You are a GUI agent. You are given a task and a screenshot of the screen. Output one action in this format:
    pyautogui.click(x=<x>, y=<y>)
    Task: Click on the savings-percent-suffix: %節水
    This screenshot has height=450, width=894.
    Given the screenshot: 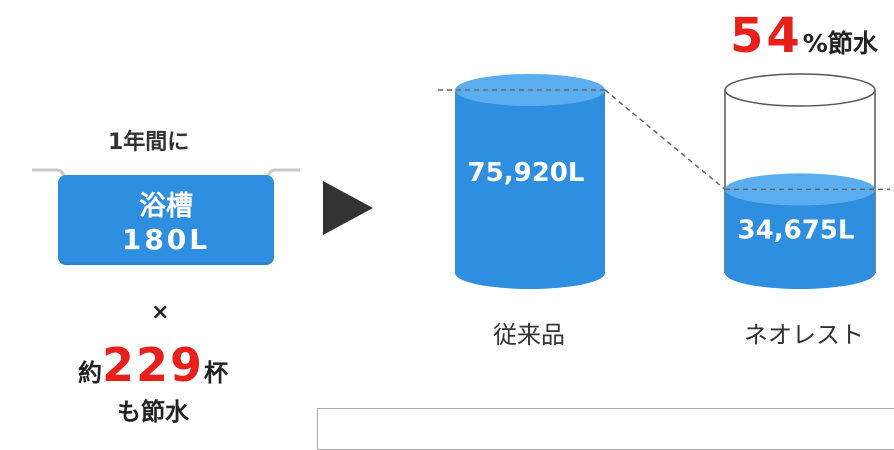 What is the action you would take?
    pyautogui.click(x=840, y=43)
    